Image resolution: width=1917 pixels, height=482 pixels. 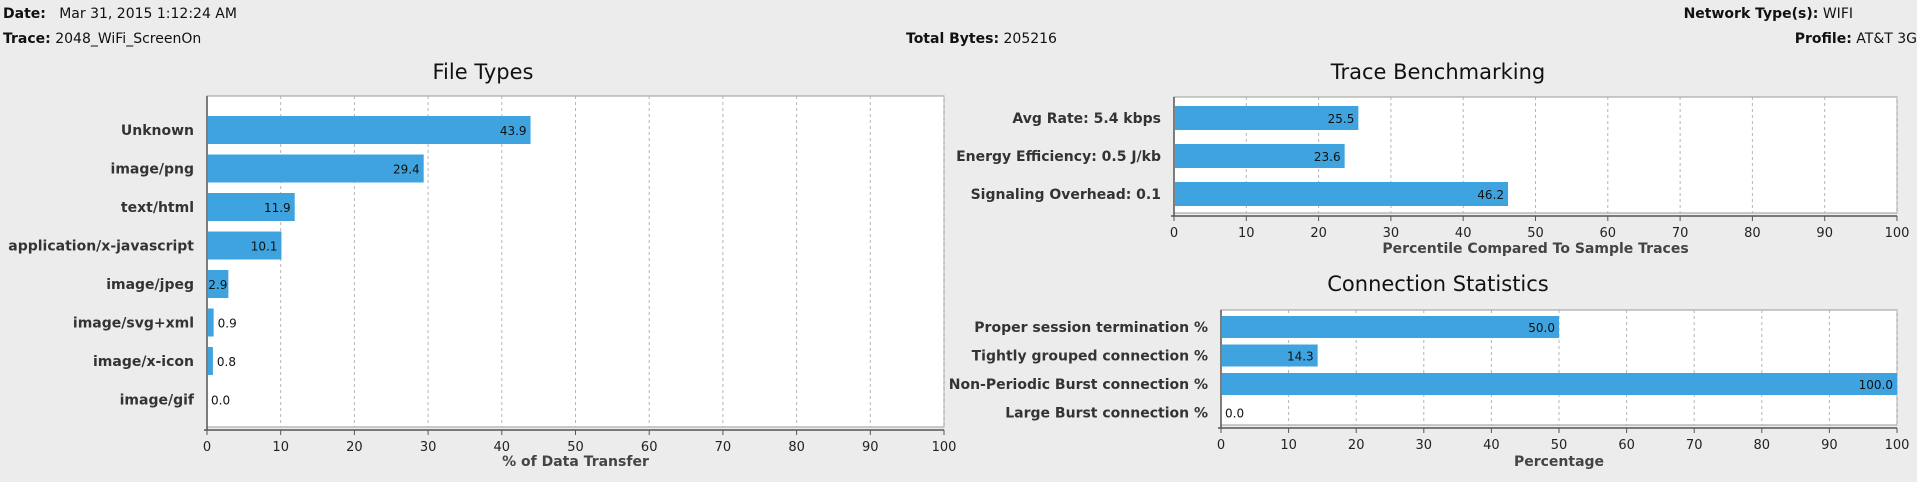 I want to click on trace-benchmarking-value-label: 25.5, so click(x=1341, y=119).